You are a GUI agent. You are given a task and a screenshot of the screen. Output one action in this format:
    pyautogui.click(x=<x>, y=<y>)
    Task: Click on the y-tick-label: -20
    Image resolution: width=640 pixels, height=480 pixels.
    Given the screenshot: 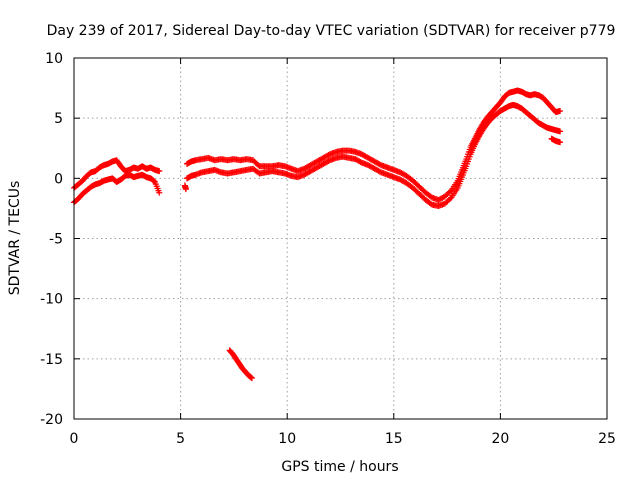 What is the action you would take?
    pyautogui.click(x=51, y=420)
    